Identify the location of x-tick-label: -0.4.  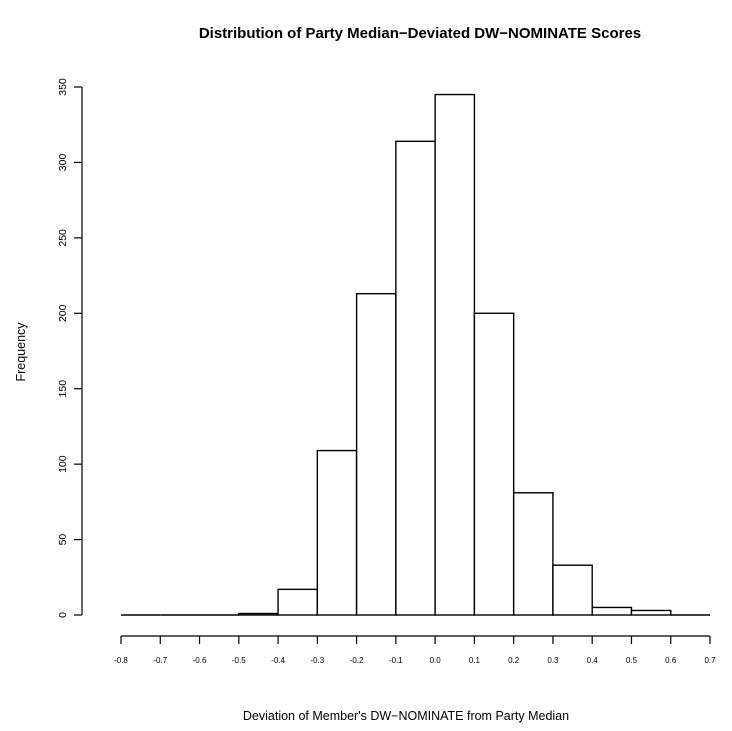
(278, 660).